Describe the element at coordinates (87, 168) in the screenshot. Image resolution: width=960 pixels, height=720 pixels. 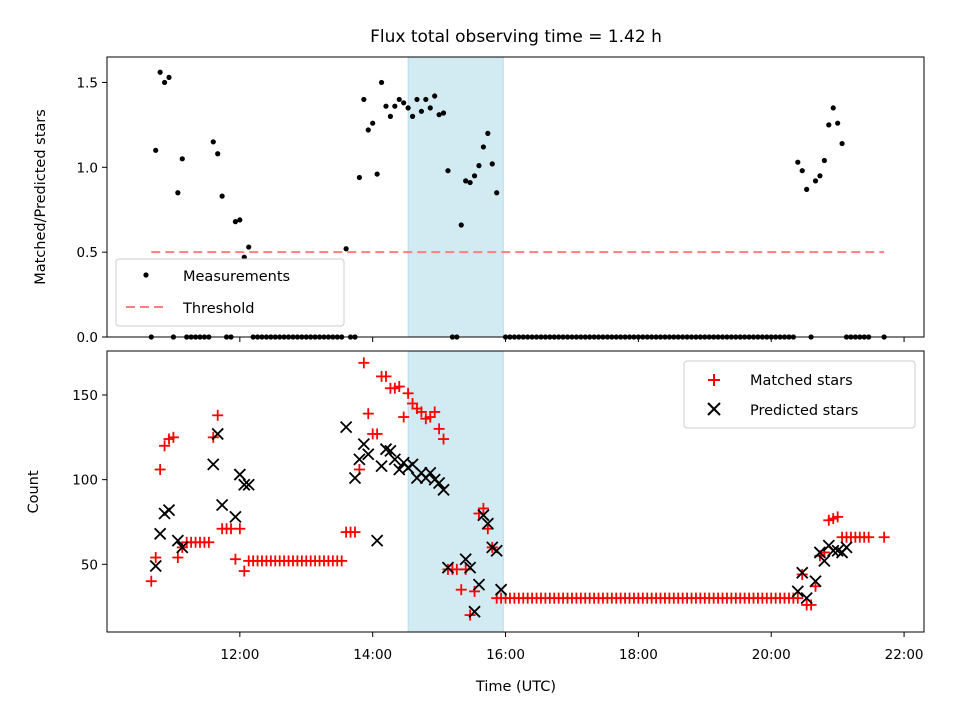
I see `y-tick-label: 1.0` at that location.